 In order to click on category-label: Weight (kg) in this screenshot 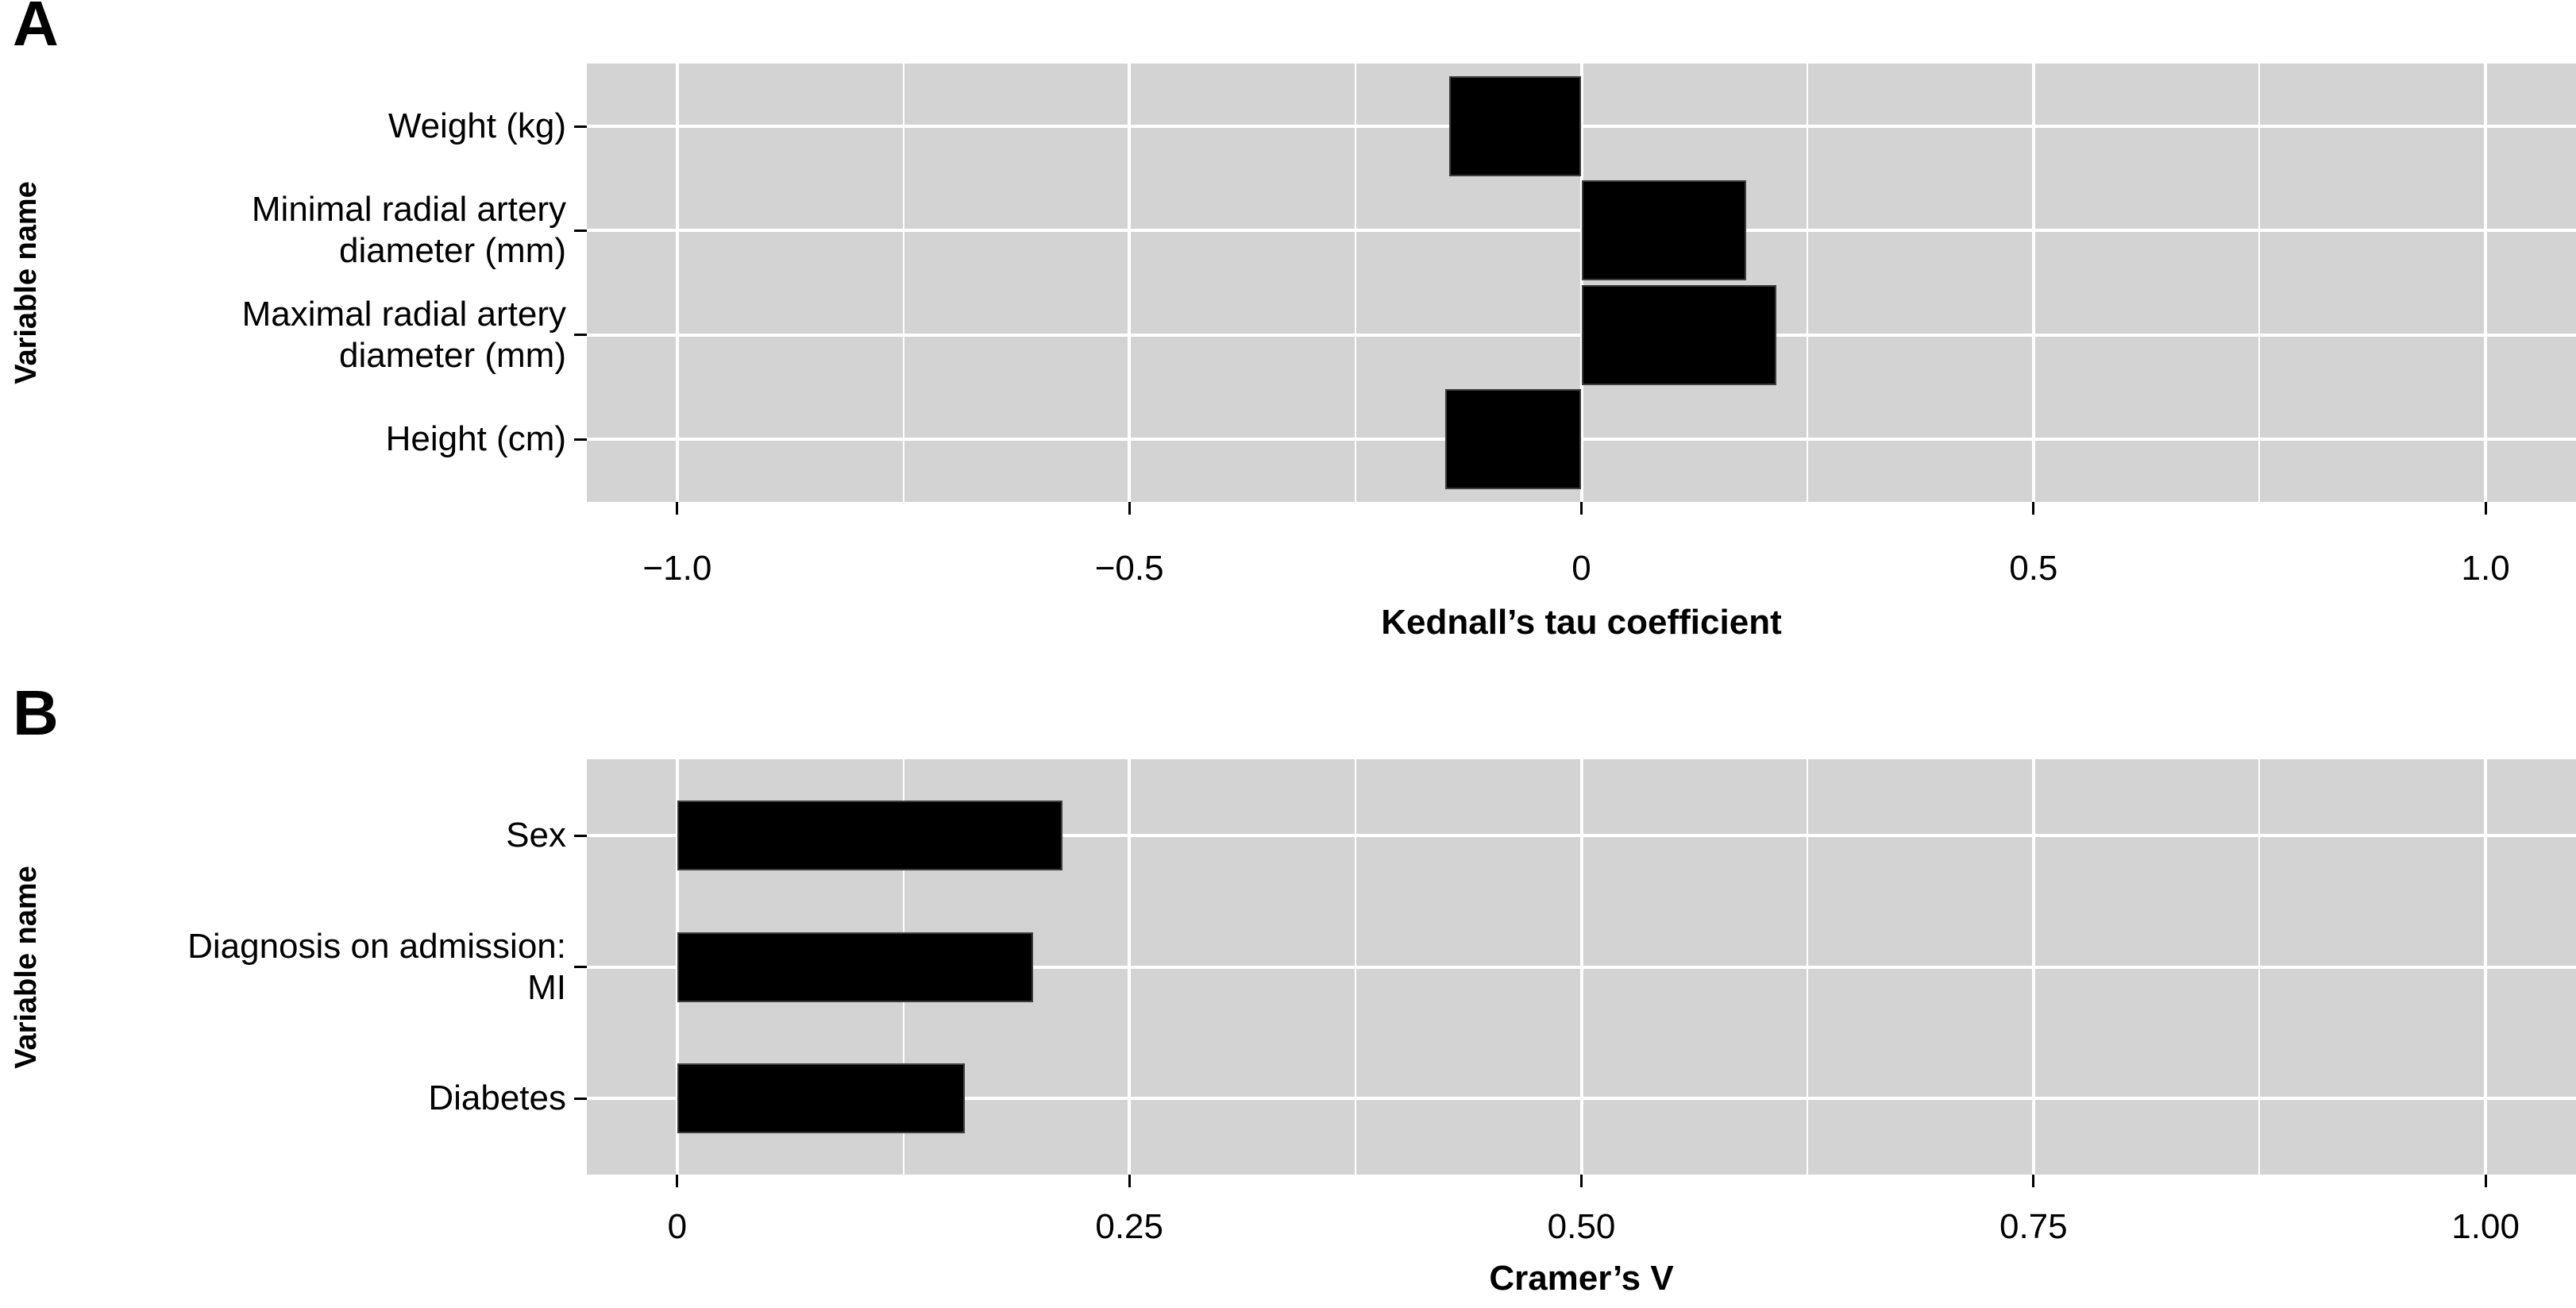, I will do `click(477, 125)`.